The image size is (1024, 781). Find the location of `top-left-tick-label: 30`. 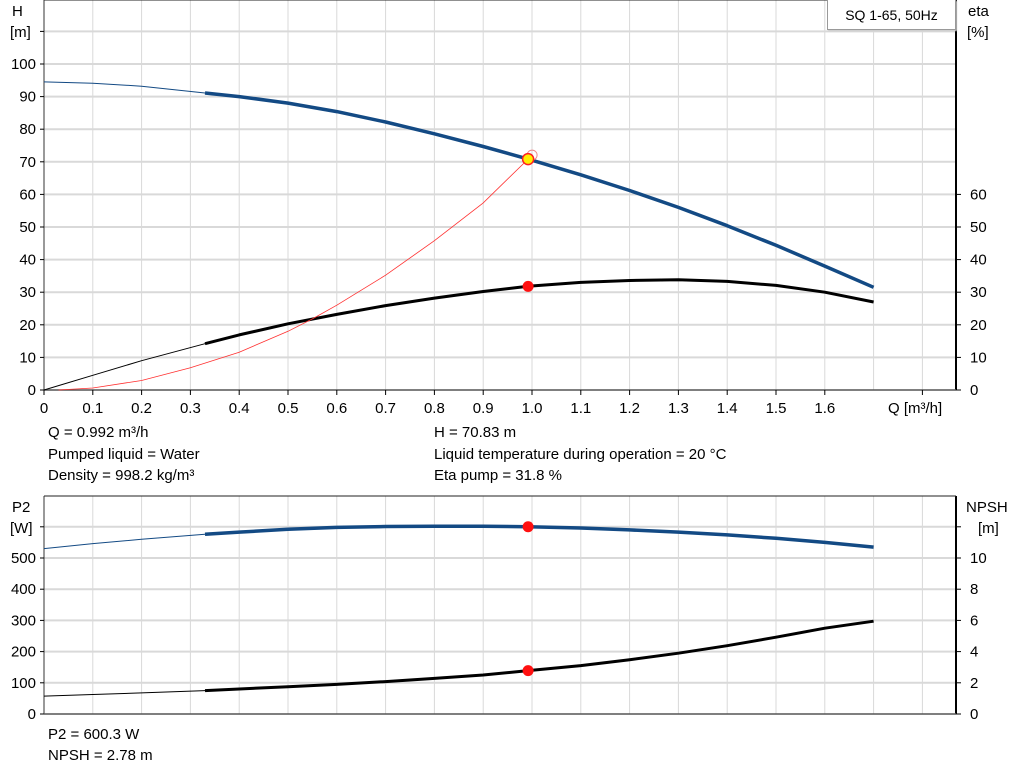

top-left-tick-label: 30 is located at coordinates (27, 292).